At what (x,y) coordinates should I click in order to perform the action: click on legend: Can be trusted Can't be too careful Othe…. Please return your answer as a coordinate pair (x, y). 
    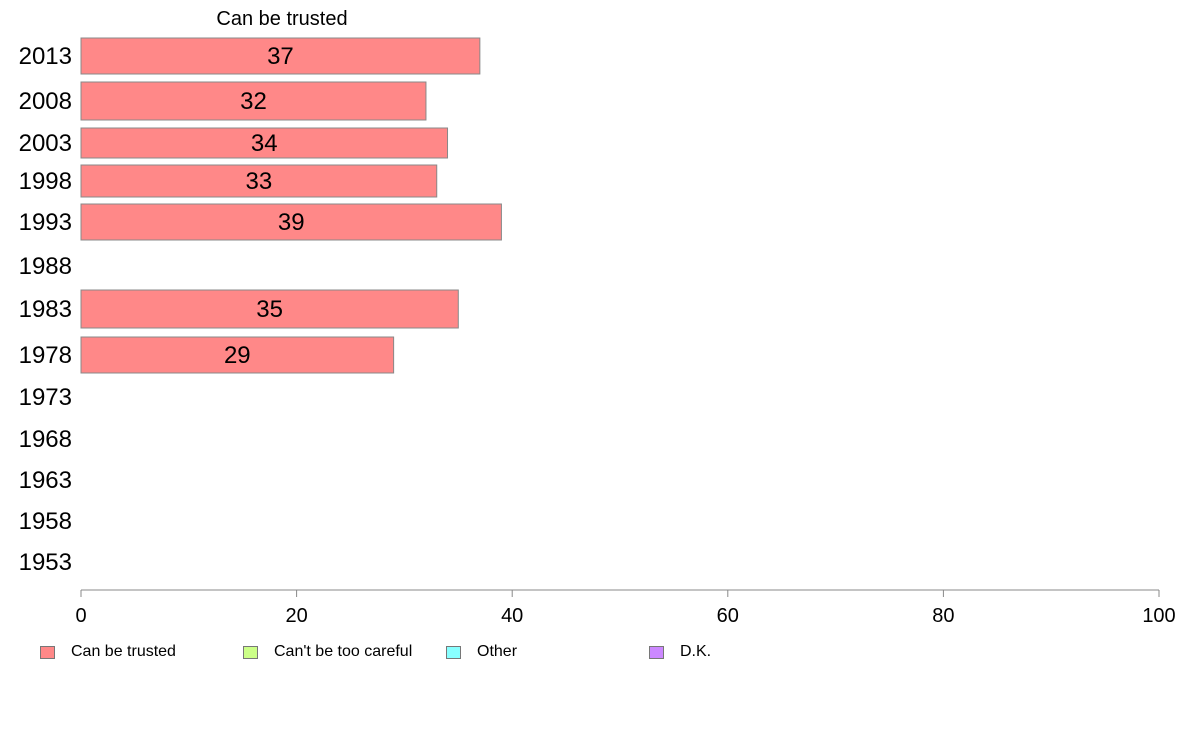
    Looking at the image, I should click on (594, 653).